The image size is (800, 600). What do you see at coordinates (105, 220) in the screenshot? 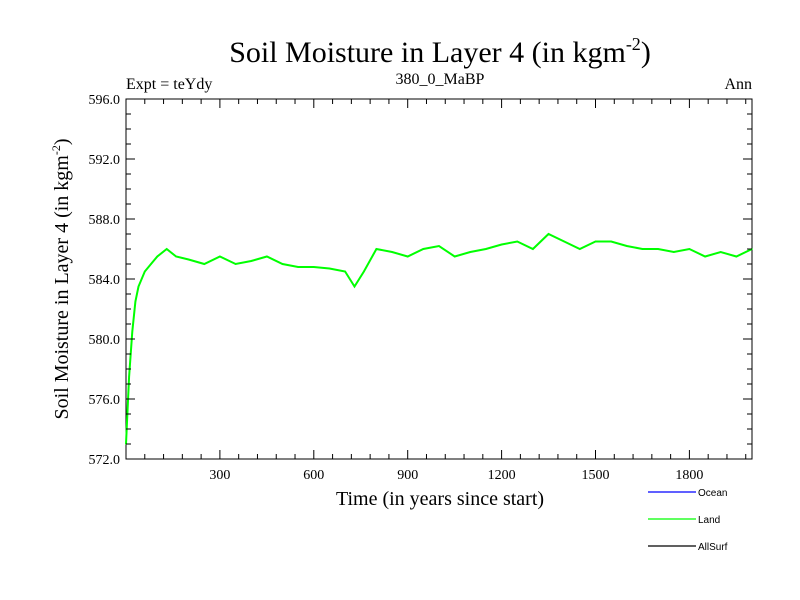
I see `y-tick-label: 588.0` at bounding box center [105, 220].